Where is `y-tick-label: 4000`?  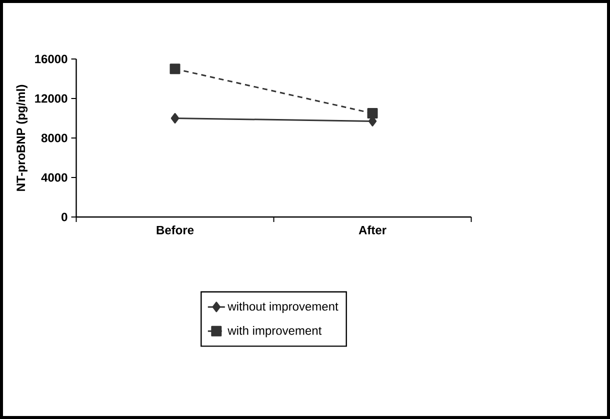
y-tick-label: 4000 is located at coordinates (54, 177).